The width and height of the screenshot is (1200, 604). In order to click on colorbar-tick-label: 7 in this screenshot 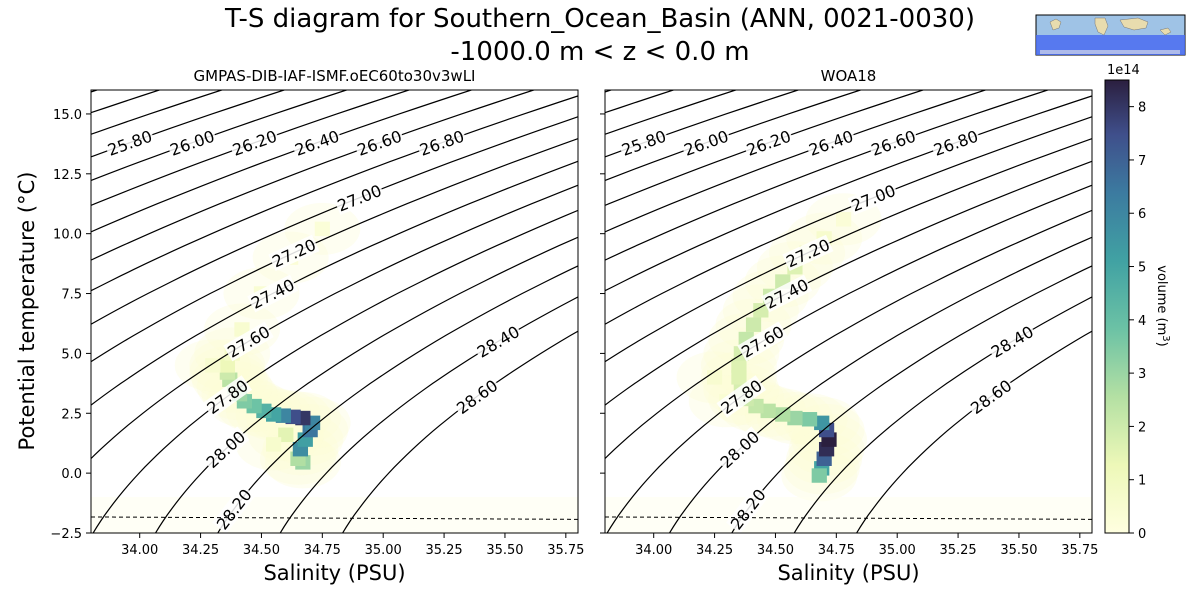, I will do `click(1142, 161)`.